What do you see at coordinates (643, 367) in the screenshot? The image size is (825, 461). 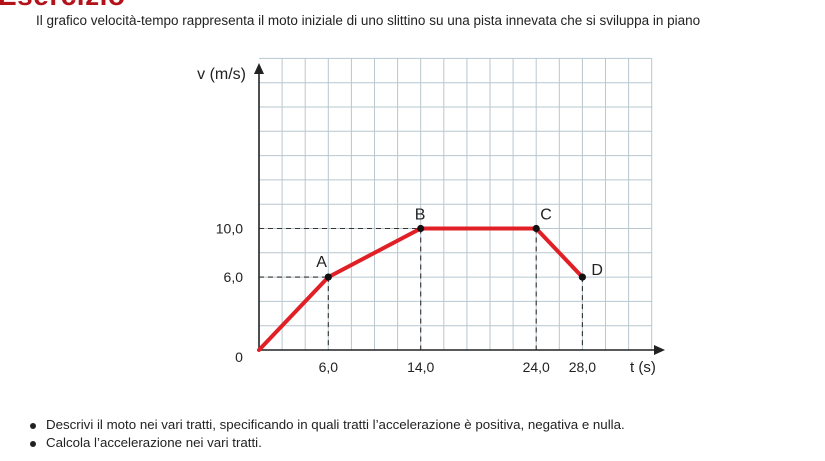 I see `x-axis-label: t (s)` at bounding box center [643, 367].